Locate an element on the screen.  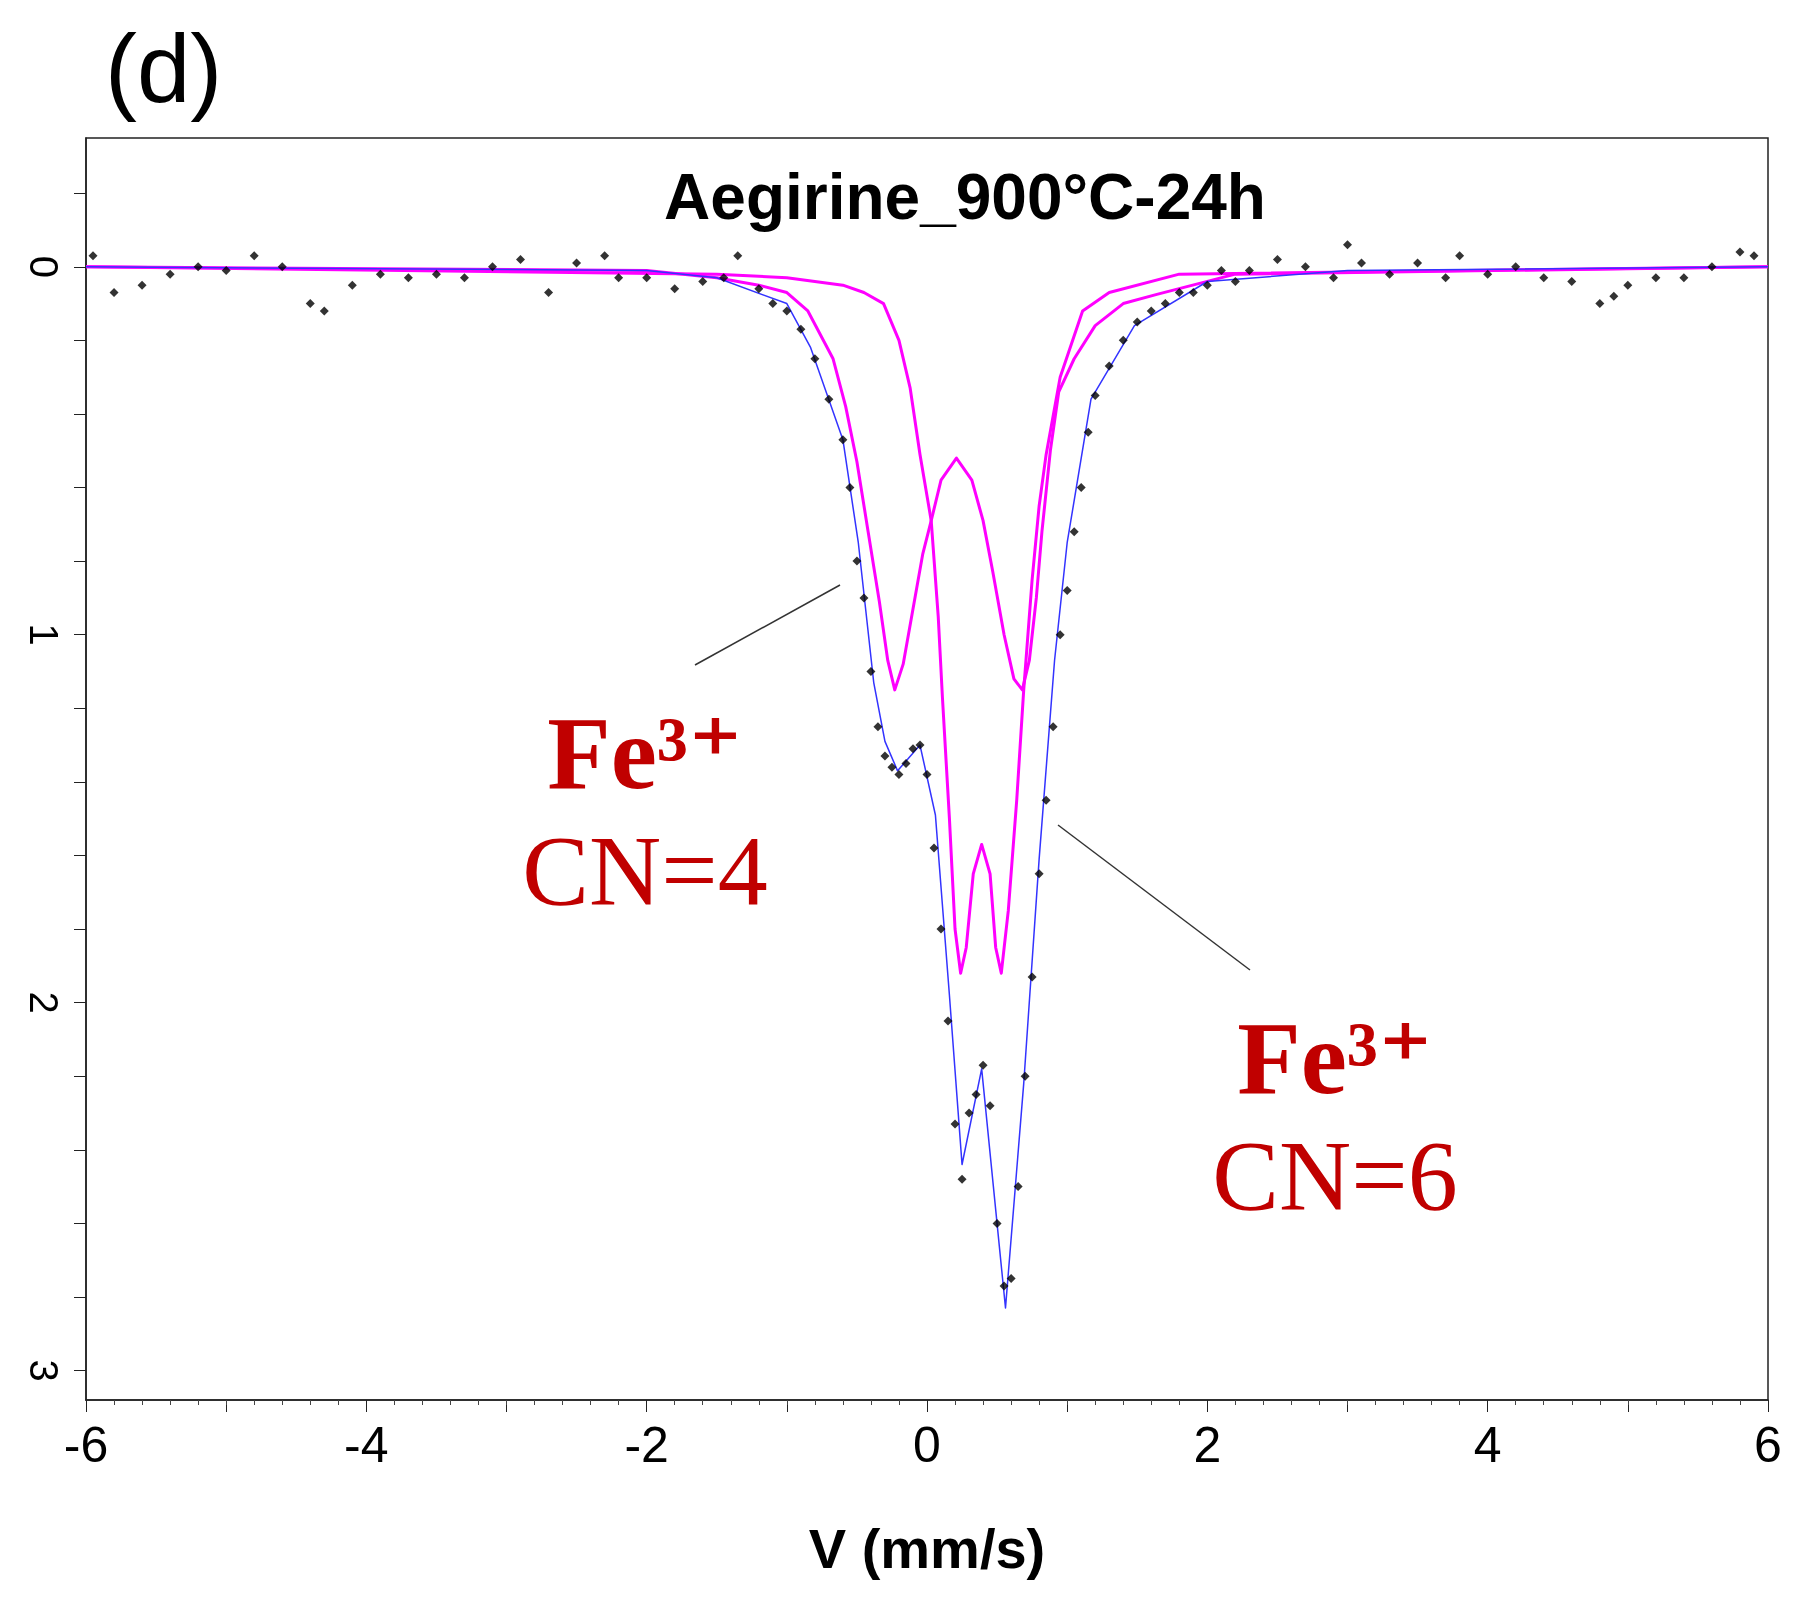
x-tick-label: -6 is located at coordinates (86, 1445).